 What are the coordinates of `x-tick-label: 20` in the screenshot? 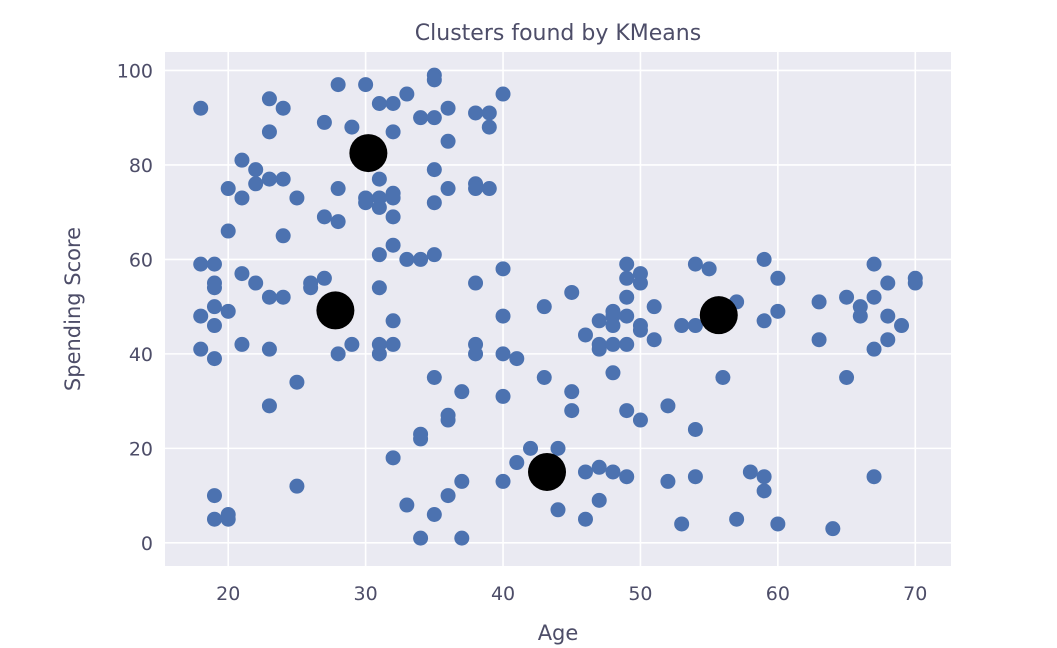 It's located at (228, 594).